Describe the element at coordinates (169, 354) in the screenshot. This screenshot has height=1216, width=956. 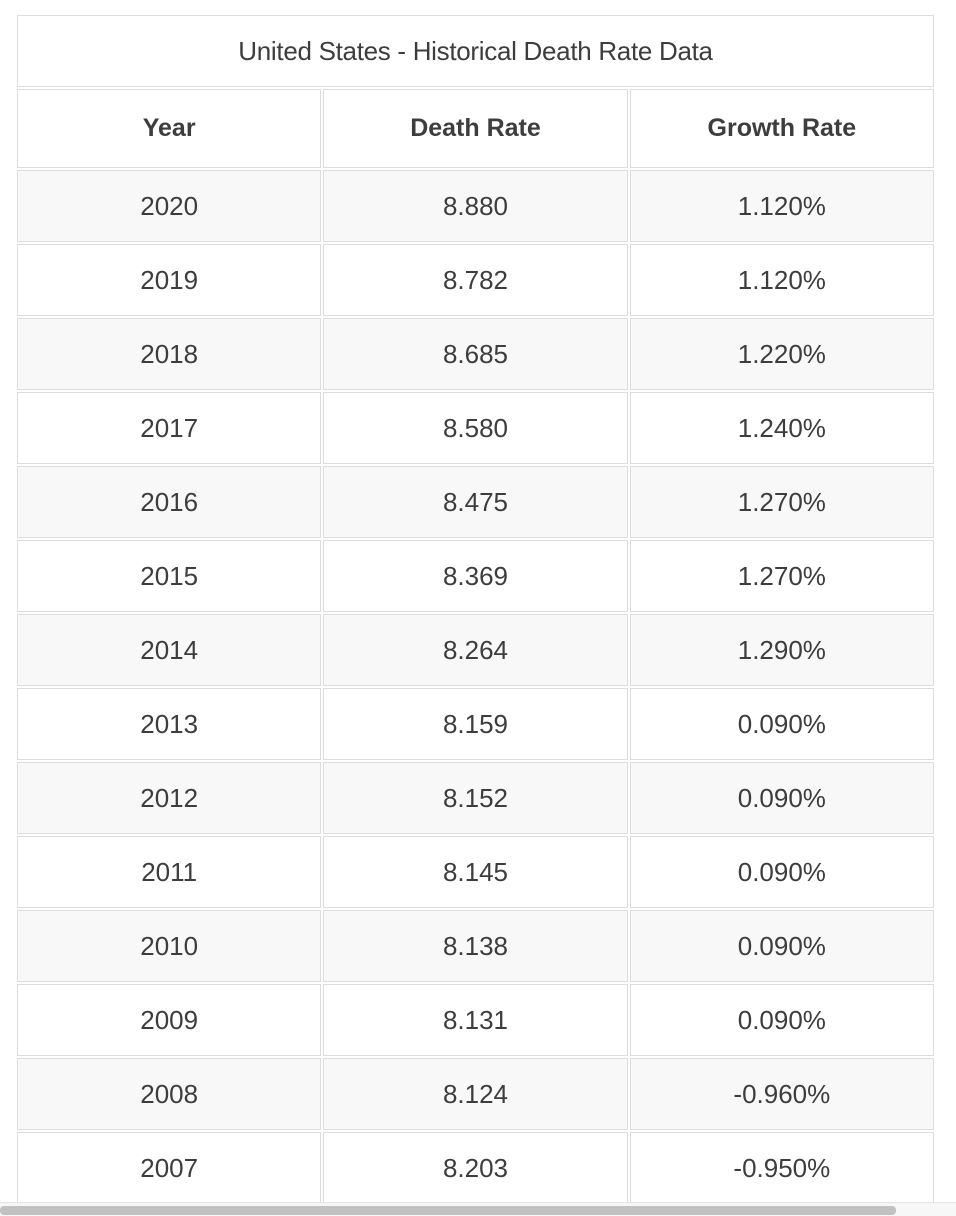
I see `year-cell: 2018` at that location.